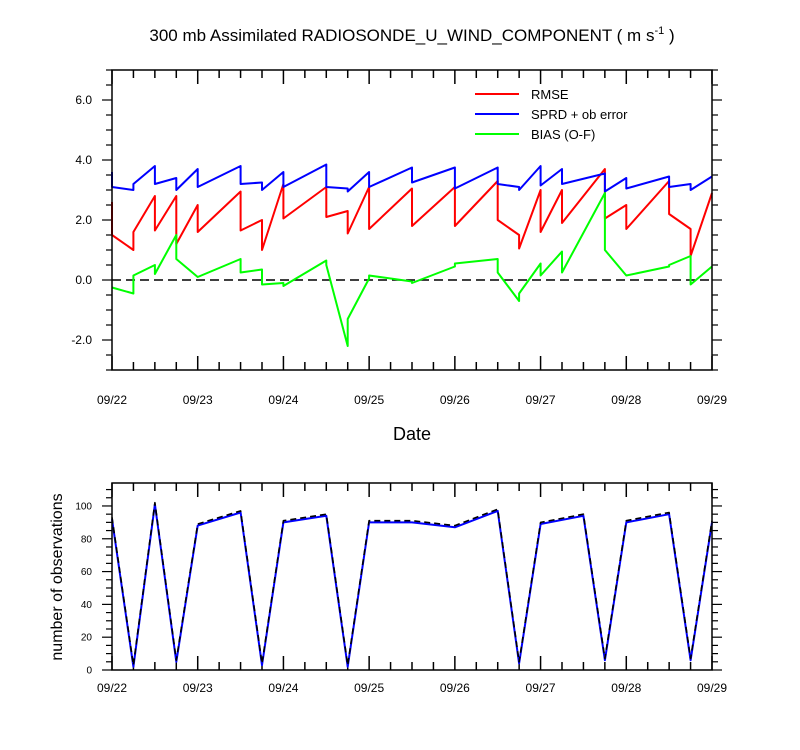 The image size is (800, 750). I want to click on y-tick-label: 20, so click(87, 638).